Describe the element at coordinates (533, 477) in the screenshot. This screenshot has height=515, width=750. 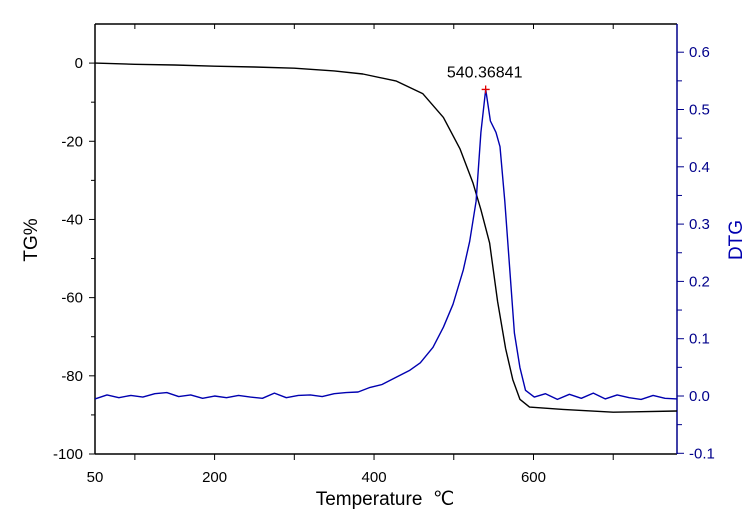
I see `x-tick-label: 600` at that location.